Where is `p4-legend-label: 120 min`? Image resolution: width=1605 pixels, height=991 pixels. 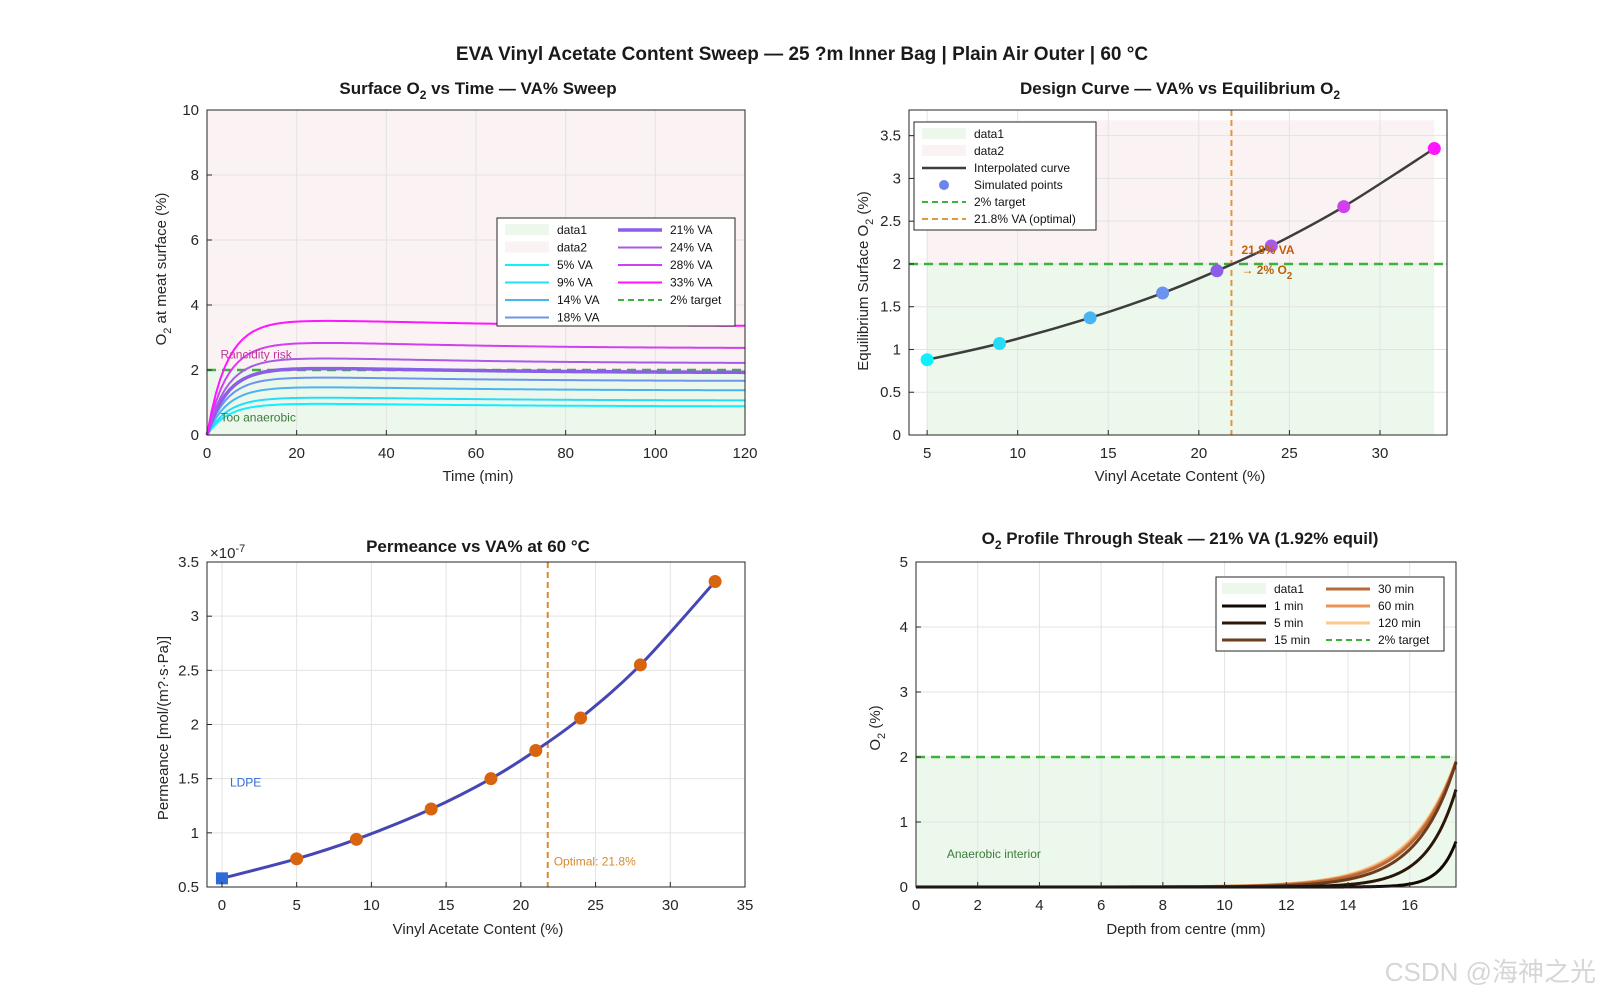 p4-legend-label: 120 min is located at coordinates (1399, 623).